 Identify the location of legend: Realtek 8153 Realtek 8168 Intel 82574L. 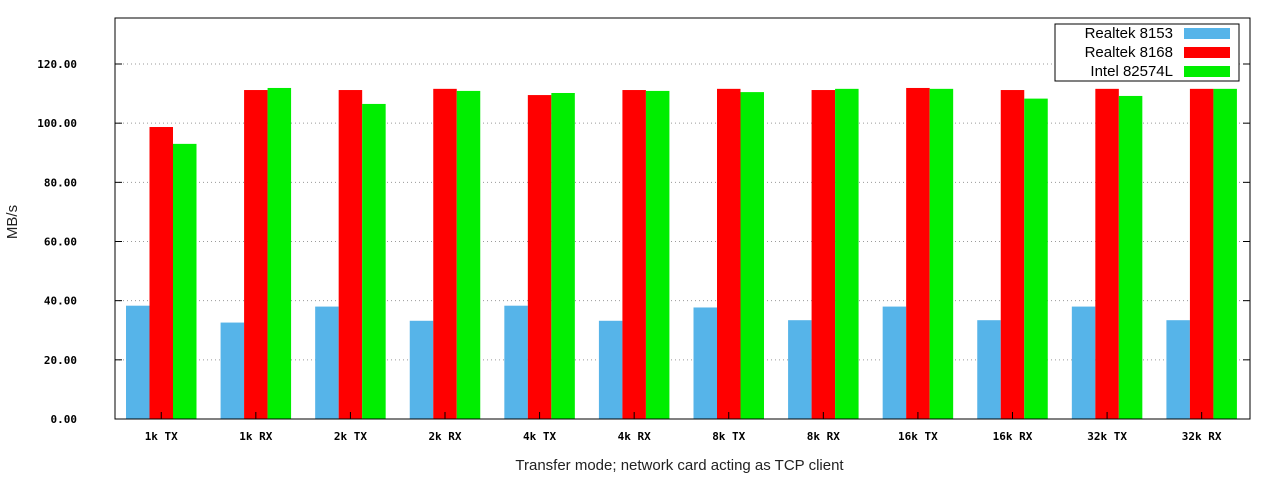
(1147, 52).